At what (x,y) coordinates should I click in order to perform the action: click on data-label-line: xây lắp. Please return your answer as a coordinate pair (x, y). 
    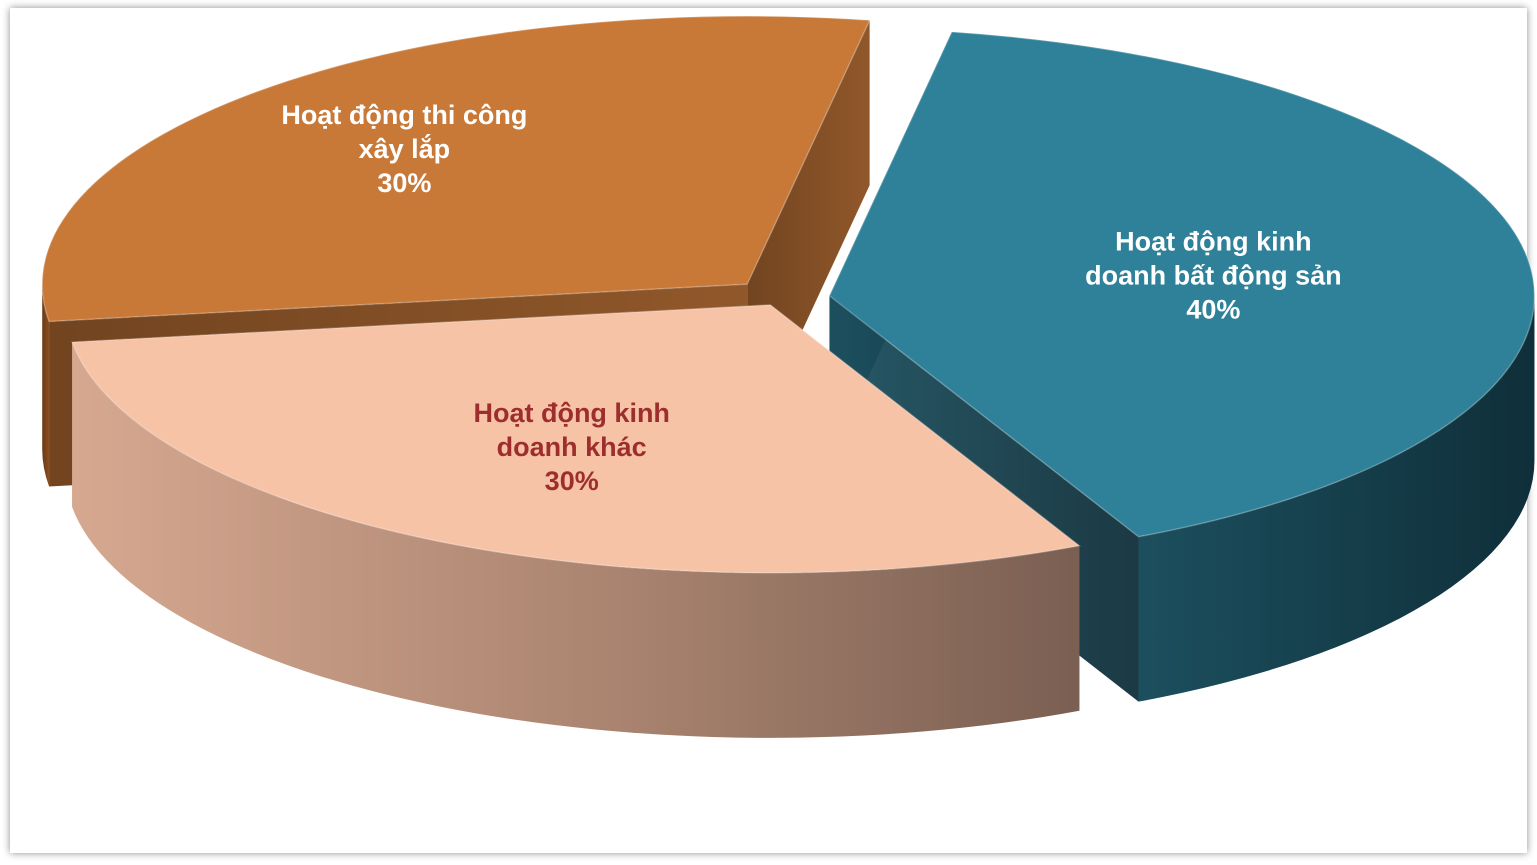
    Looking at the image, I should click on (405, 148).